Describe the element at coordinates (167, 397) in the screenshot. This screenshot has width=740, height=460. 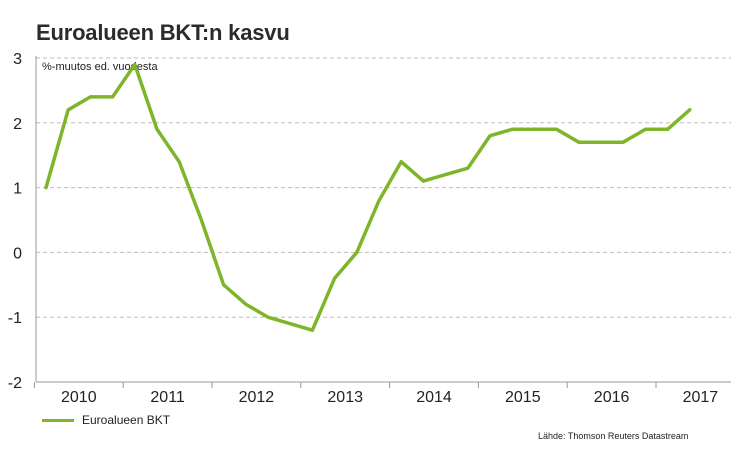
I see `x-tick-label: 2011` at that location.